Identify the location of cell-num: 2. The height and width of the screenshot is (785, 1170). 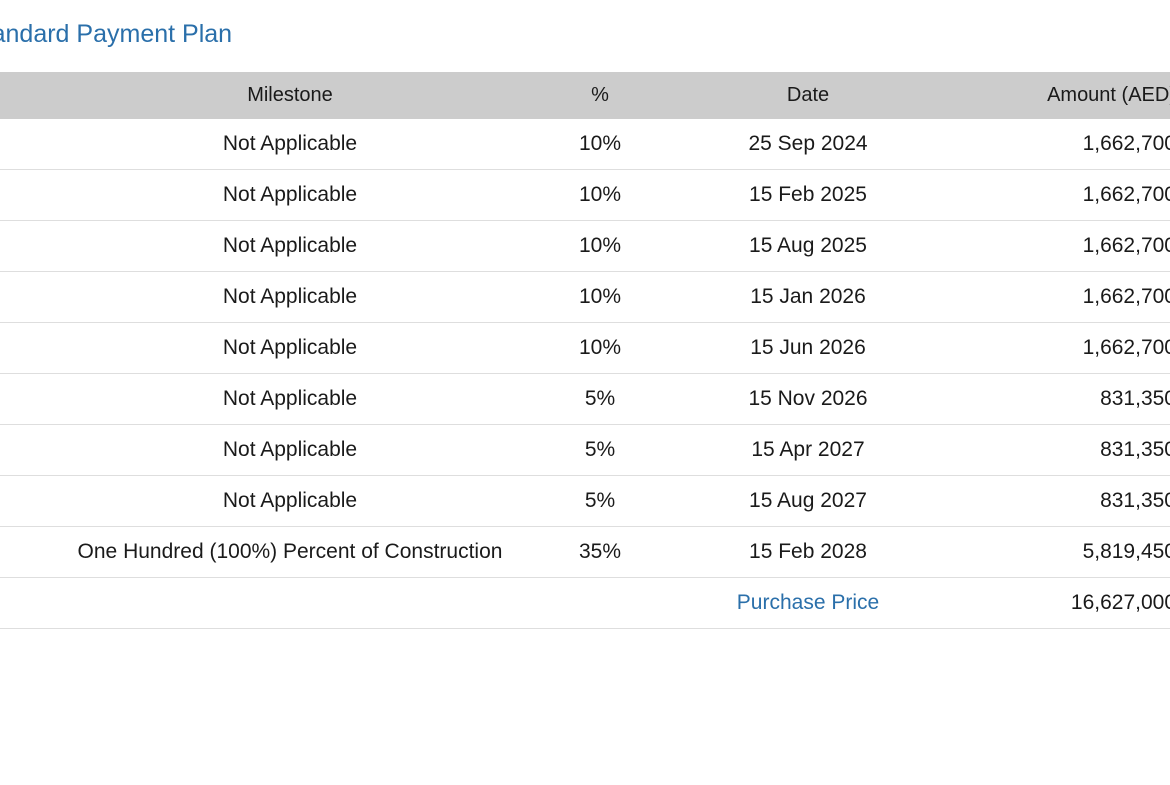
(7, 195).